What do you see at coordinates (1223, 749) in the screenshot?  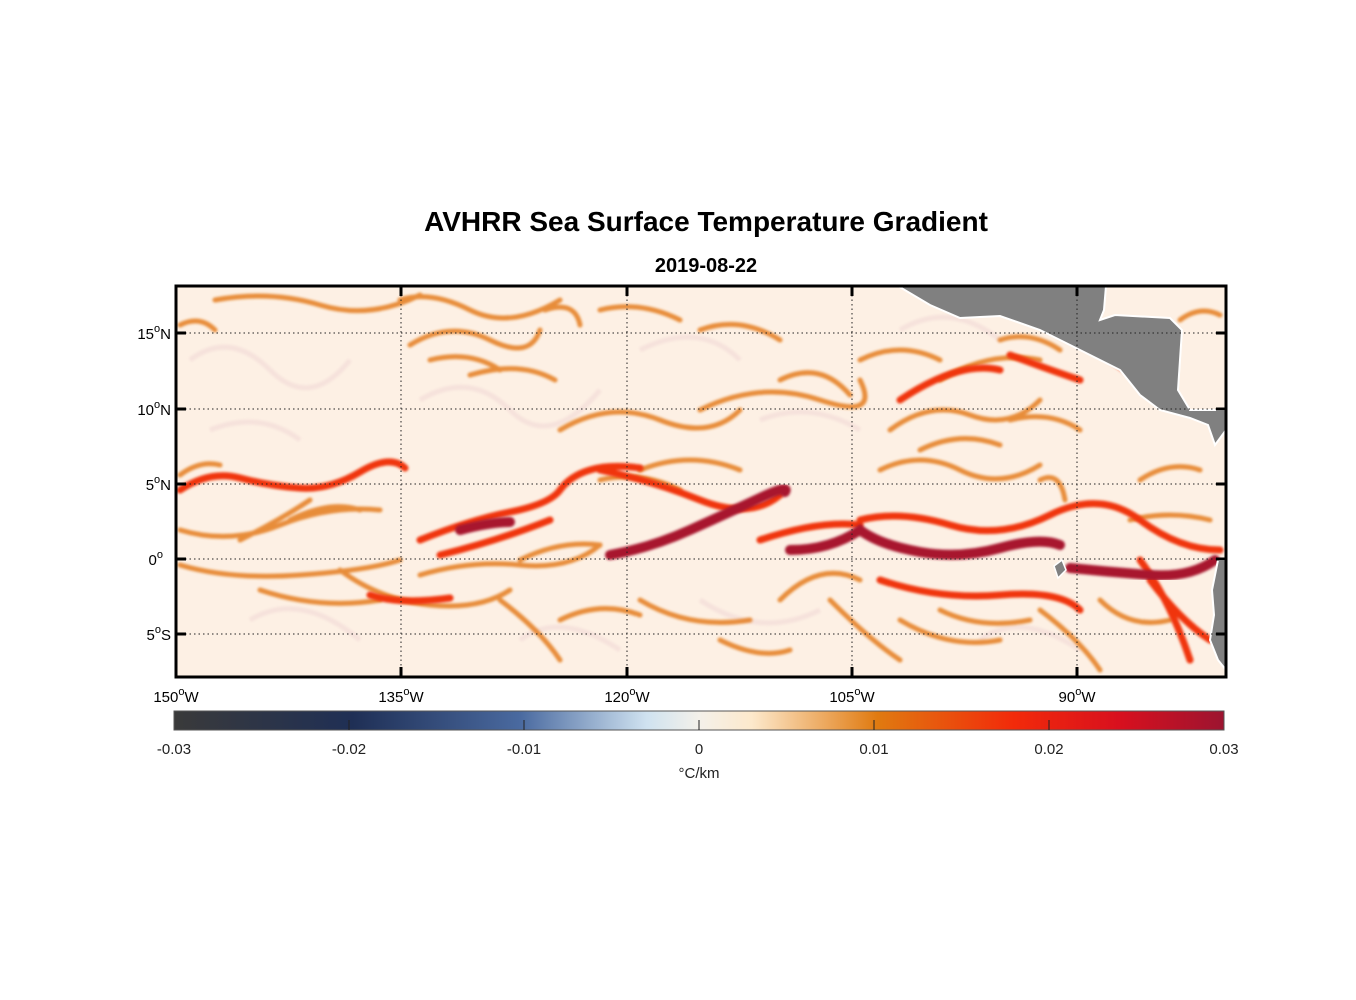 I see `colorbar-tick-label: 0.03` at bounding box center [1223, 749].